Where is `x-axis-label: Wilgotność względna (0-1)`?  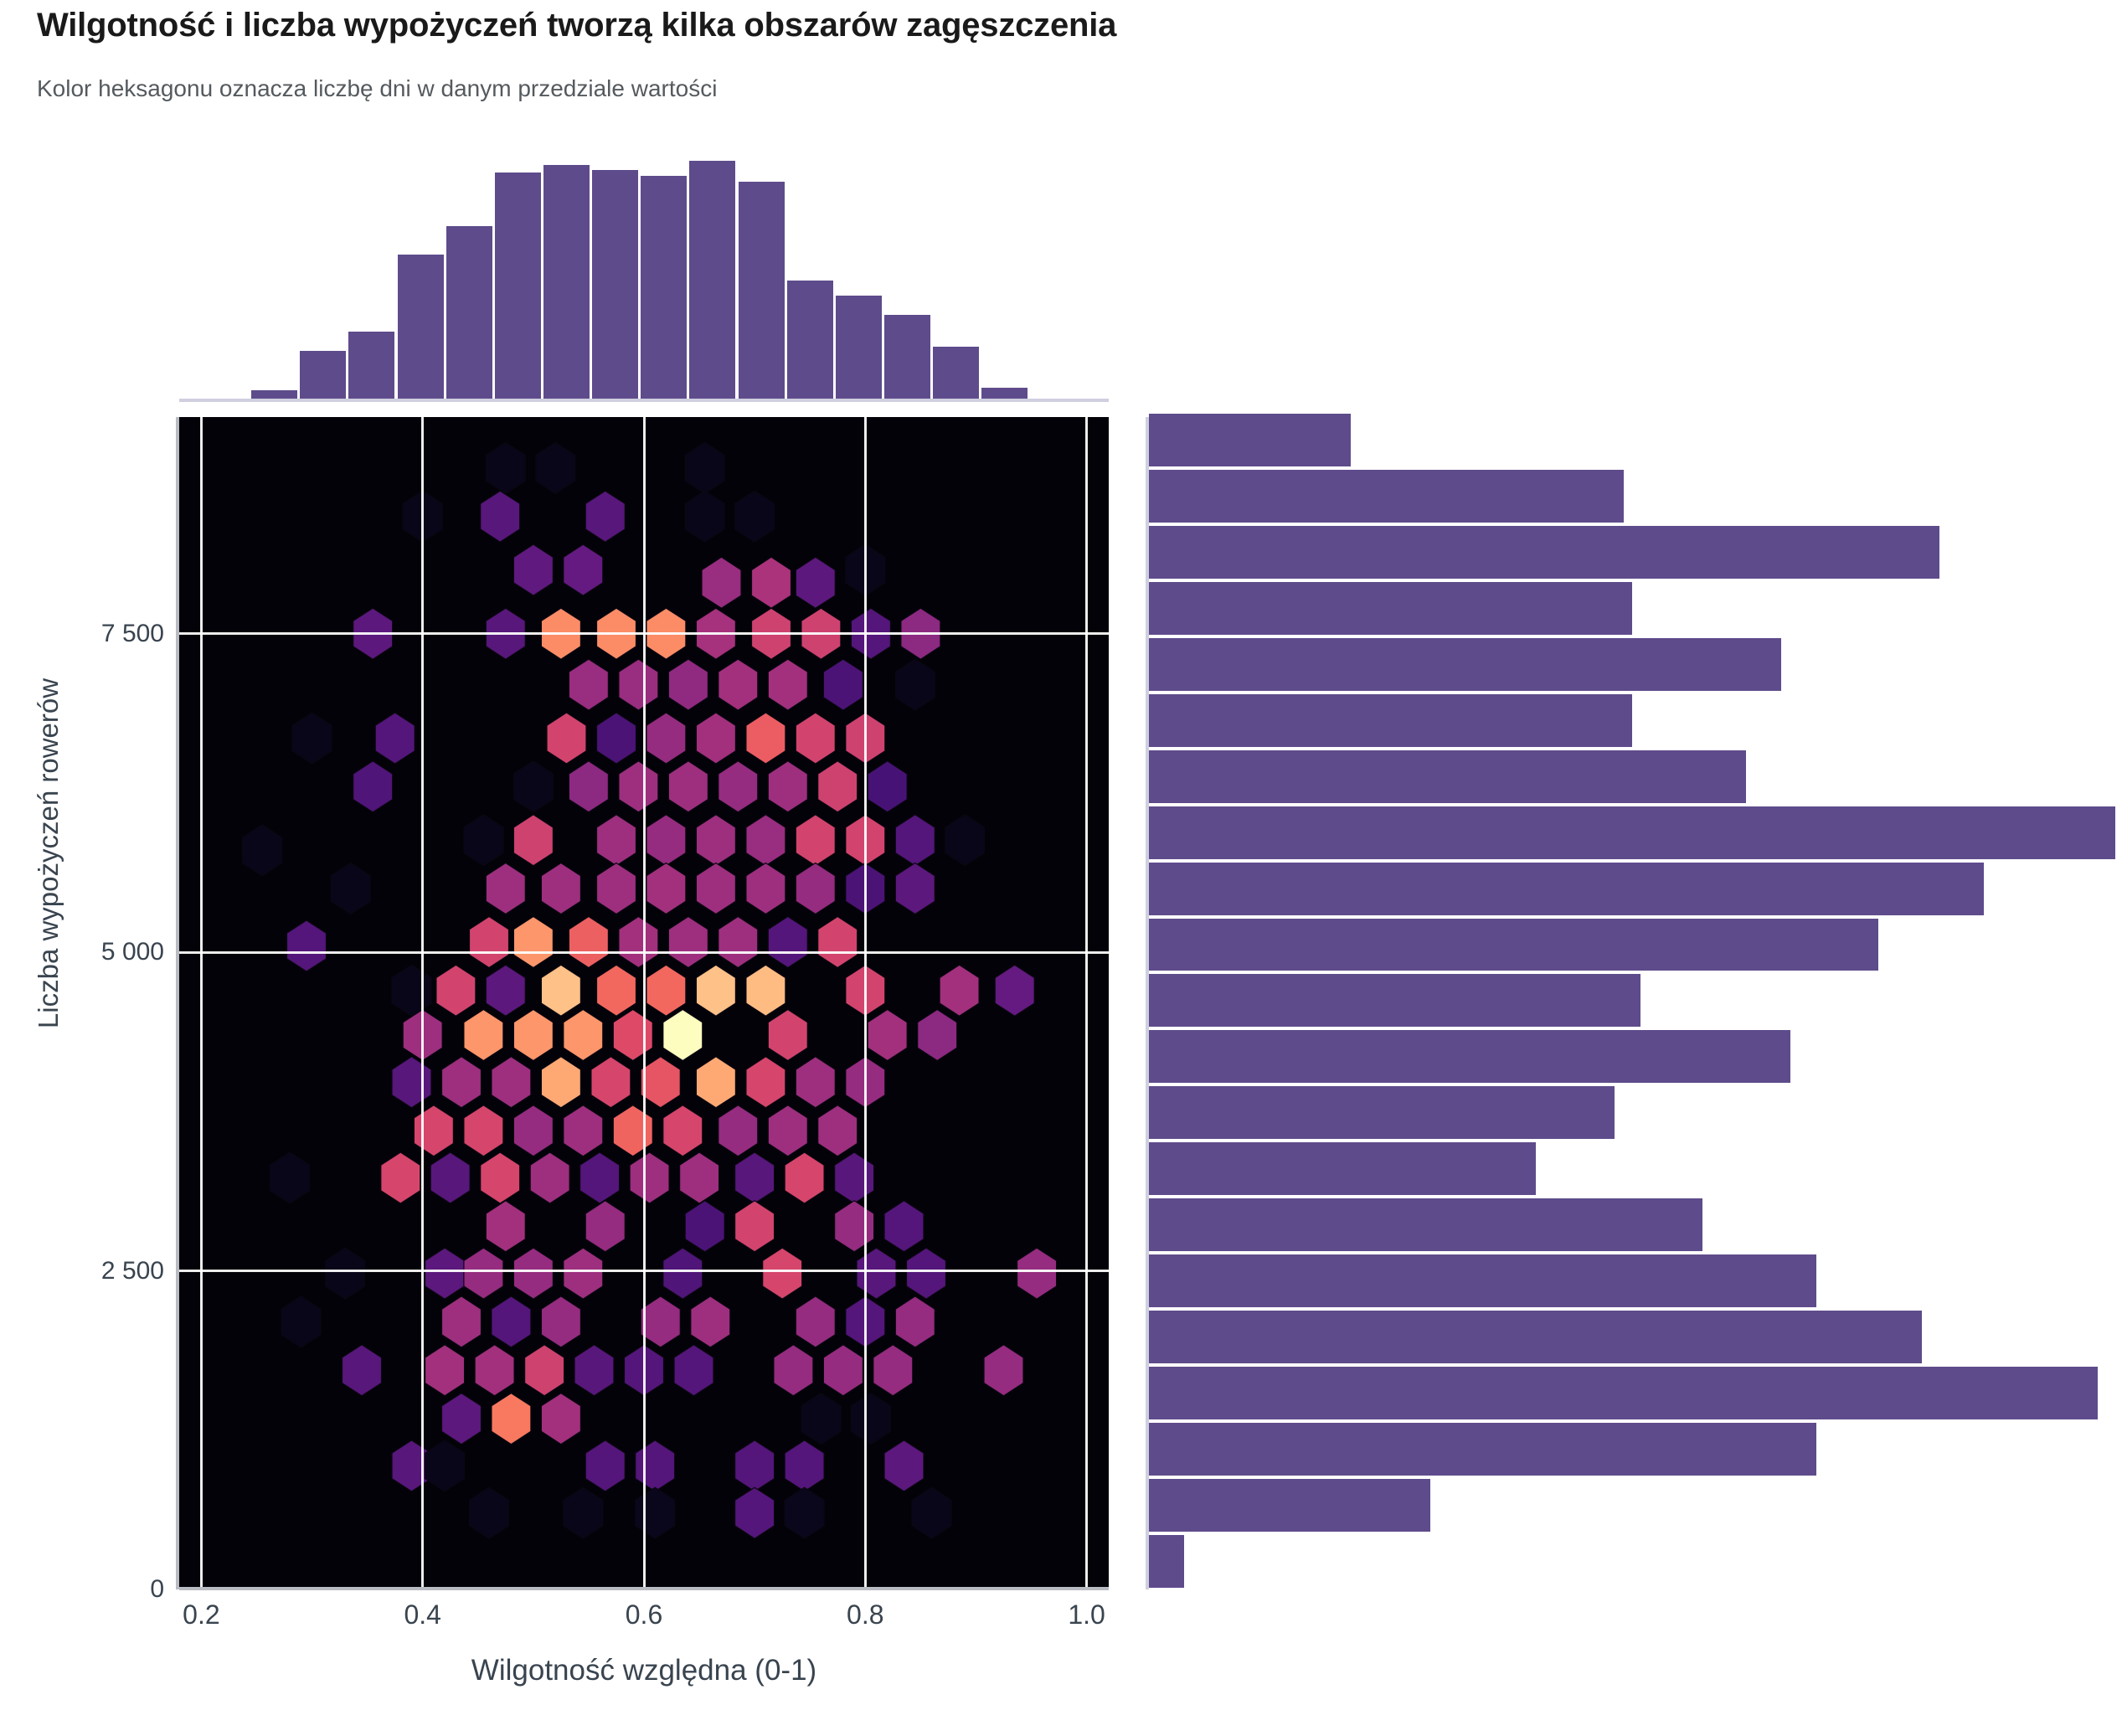 x-axis-label: Wilgotność względna (0-1) is located at coordinates (644, 1670).